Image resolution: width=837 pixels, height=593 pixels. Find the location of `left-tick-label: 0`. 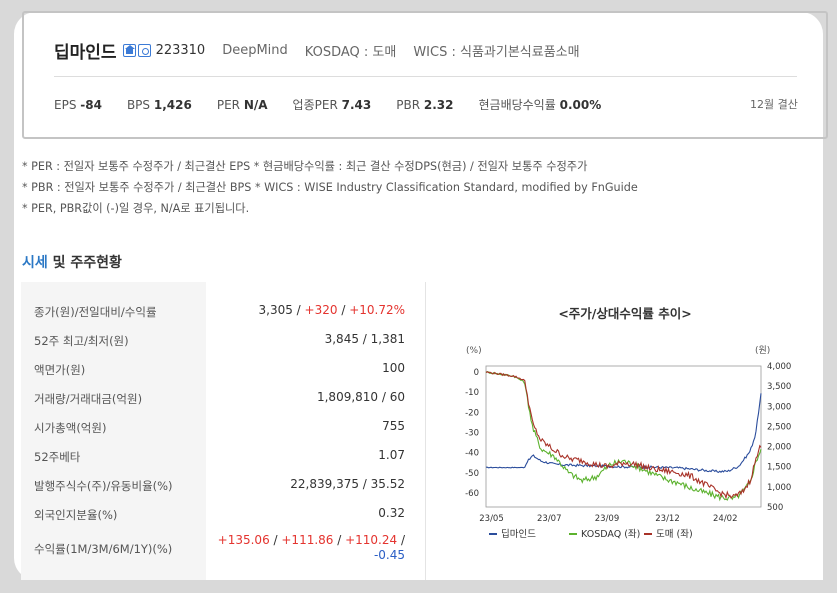

left-tick-label: 0 is located at coordinates (476, 373).